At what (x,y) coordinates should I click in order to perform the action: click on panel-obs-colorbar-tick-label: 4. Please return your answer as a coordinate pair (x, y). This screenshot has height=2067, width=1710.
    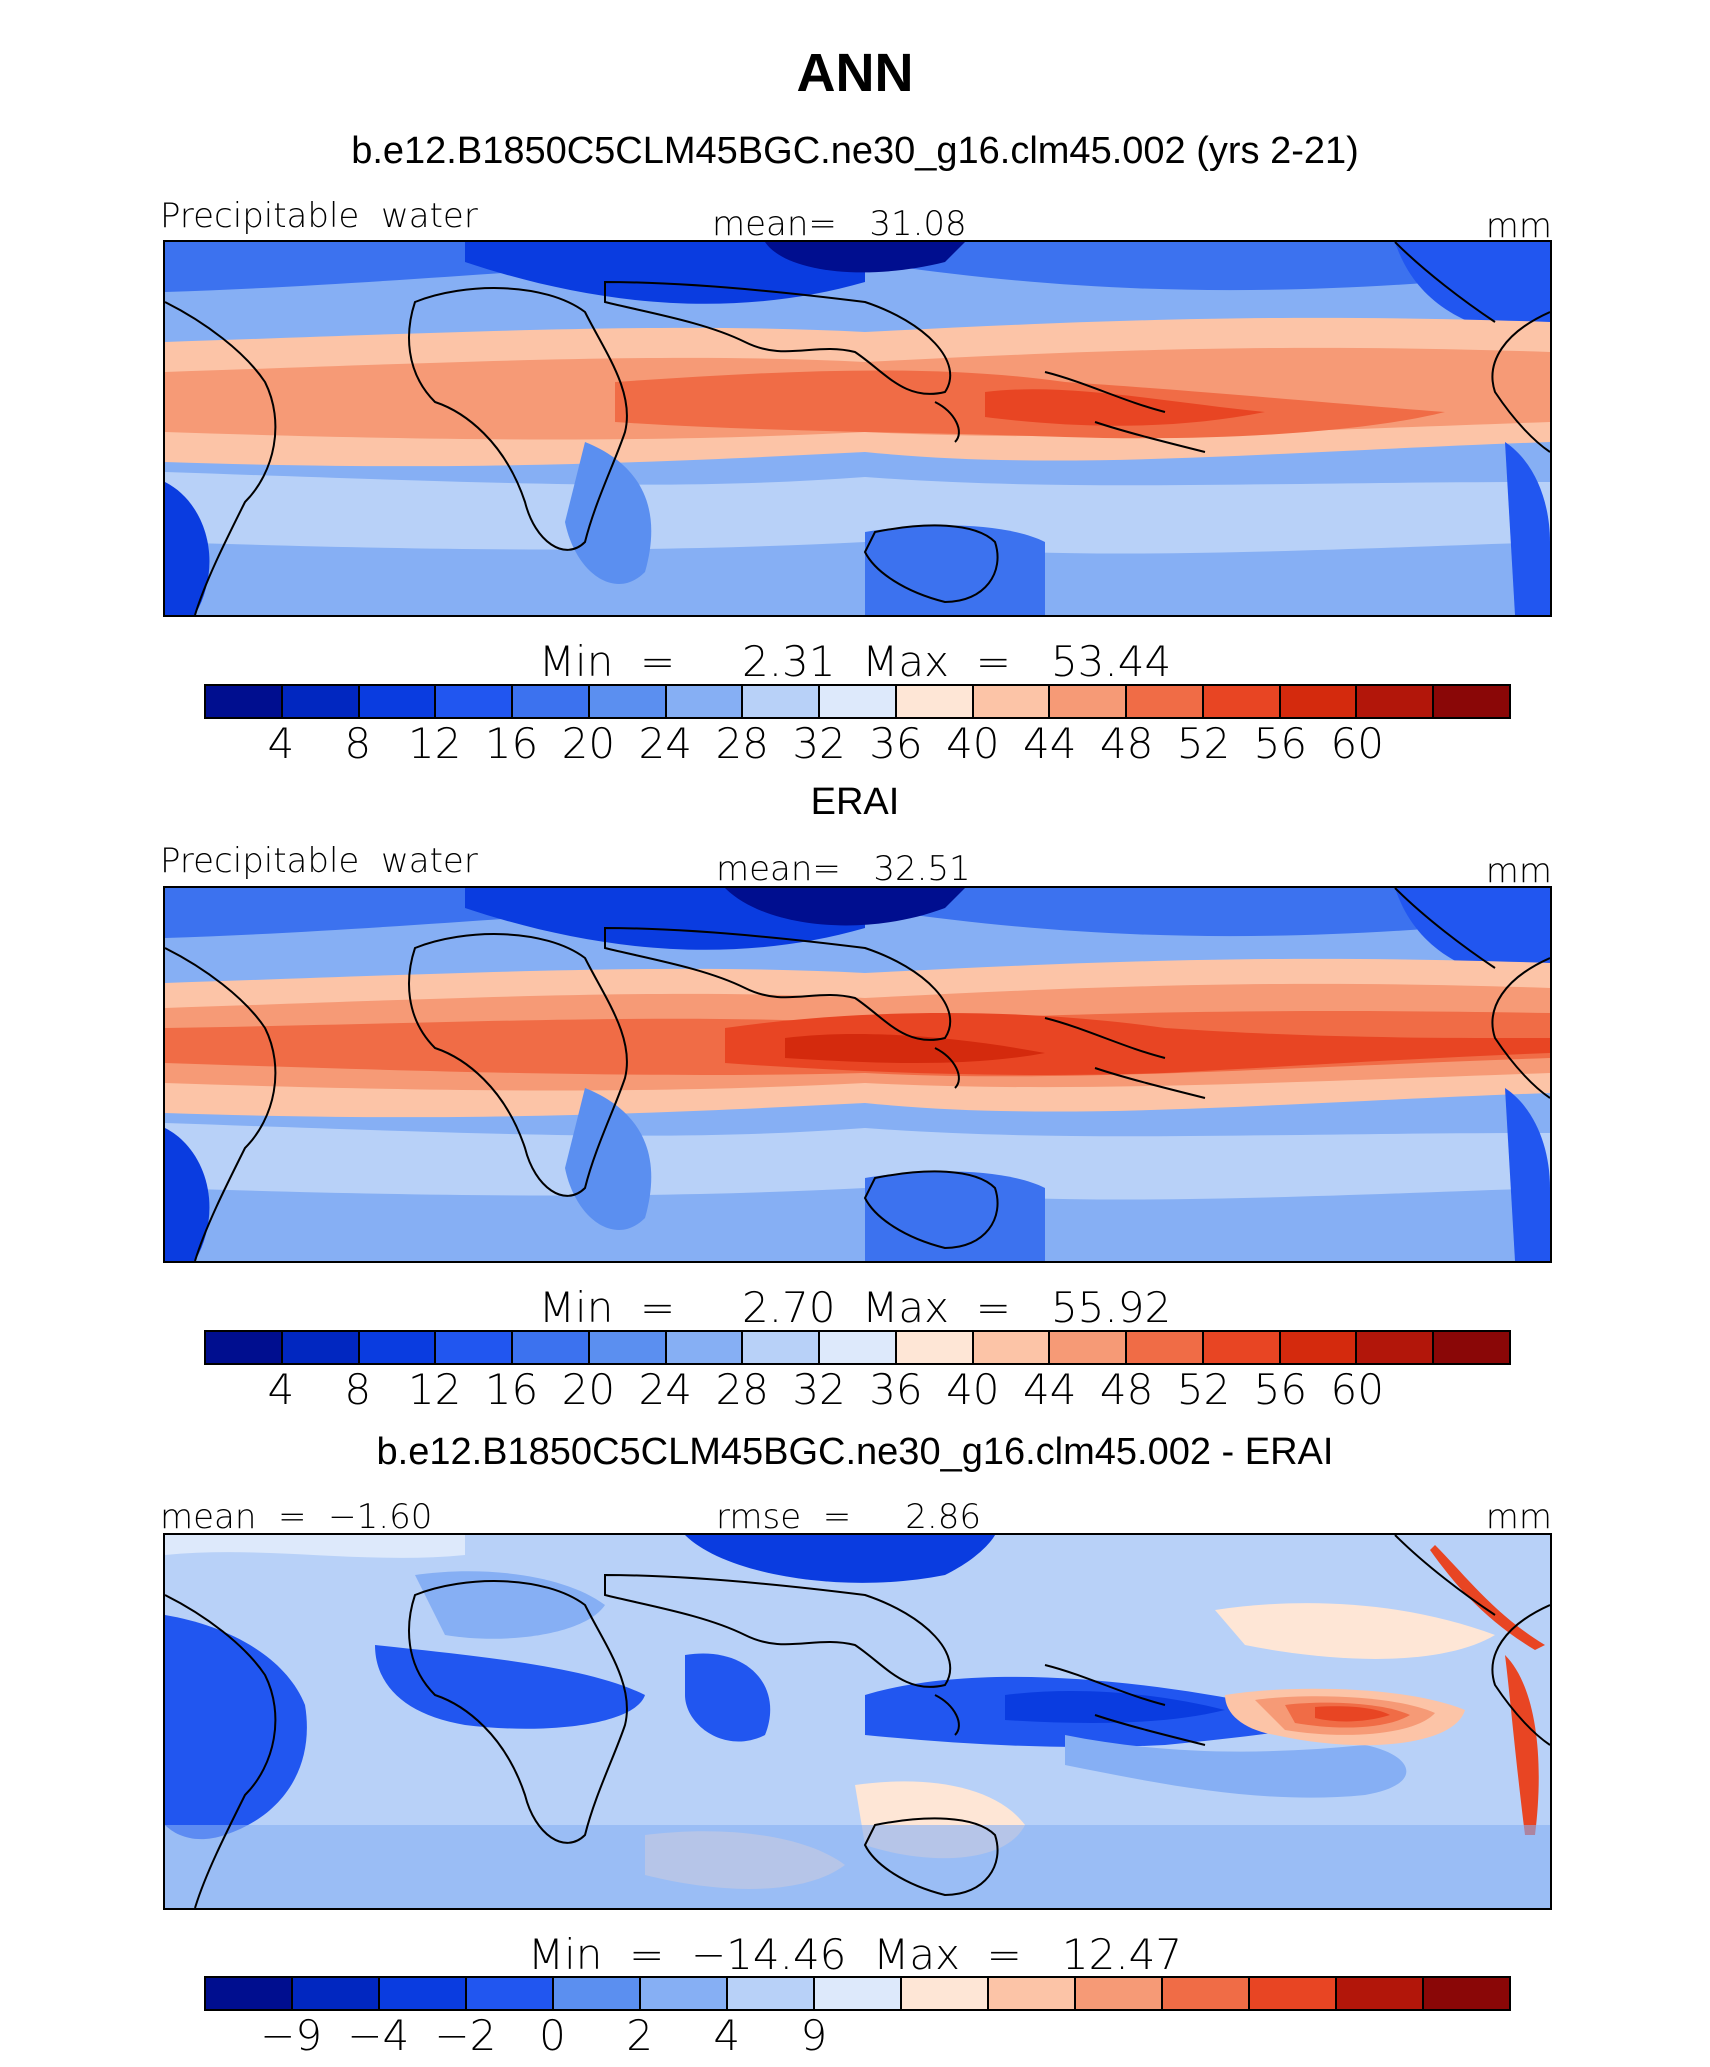
    Looking at the image, I should click on (281, 1389).